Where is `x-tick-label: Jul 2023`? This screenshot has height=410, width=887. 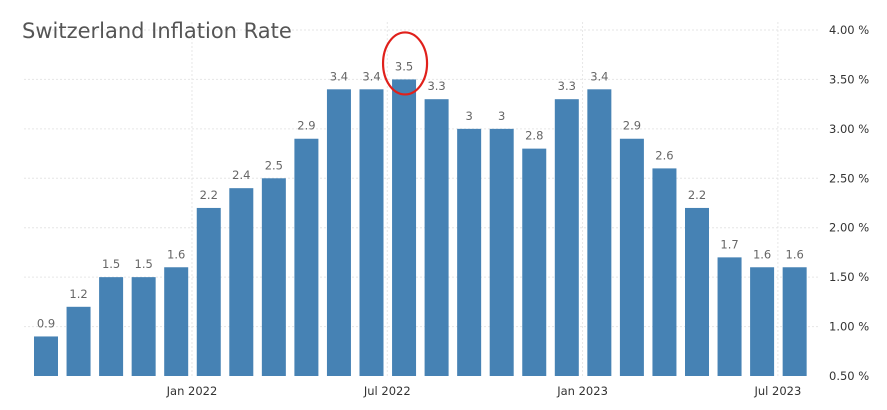 x-tick-label: Jul 2023 is located at coordinates (777, 391).